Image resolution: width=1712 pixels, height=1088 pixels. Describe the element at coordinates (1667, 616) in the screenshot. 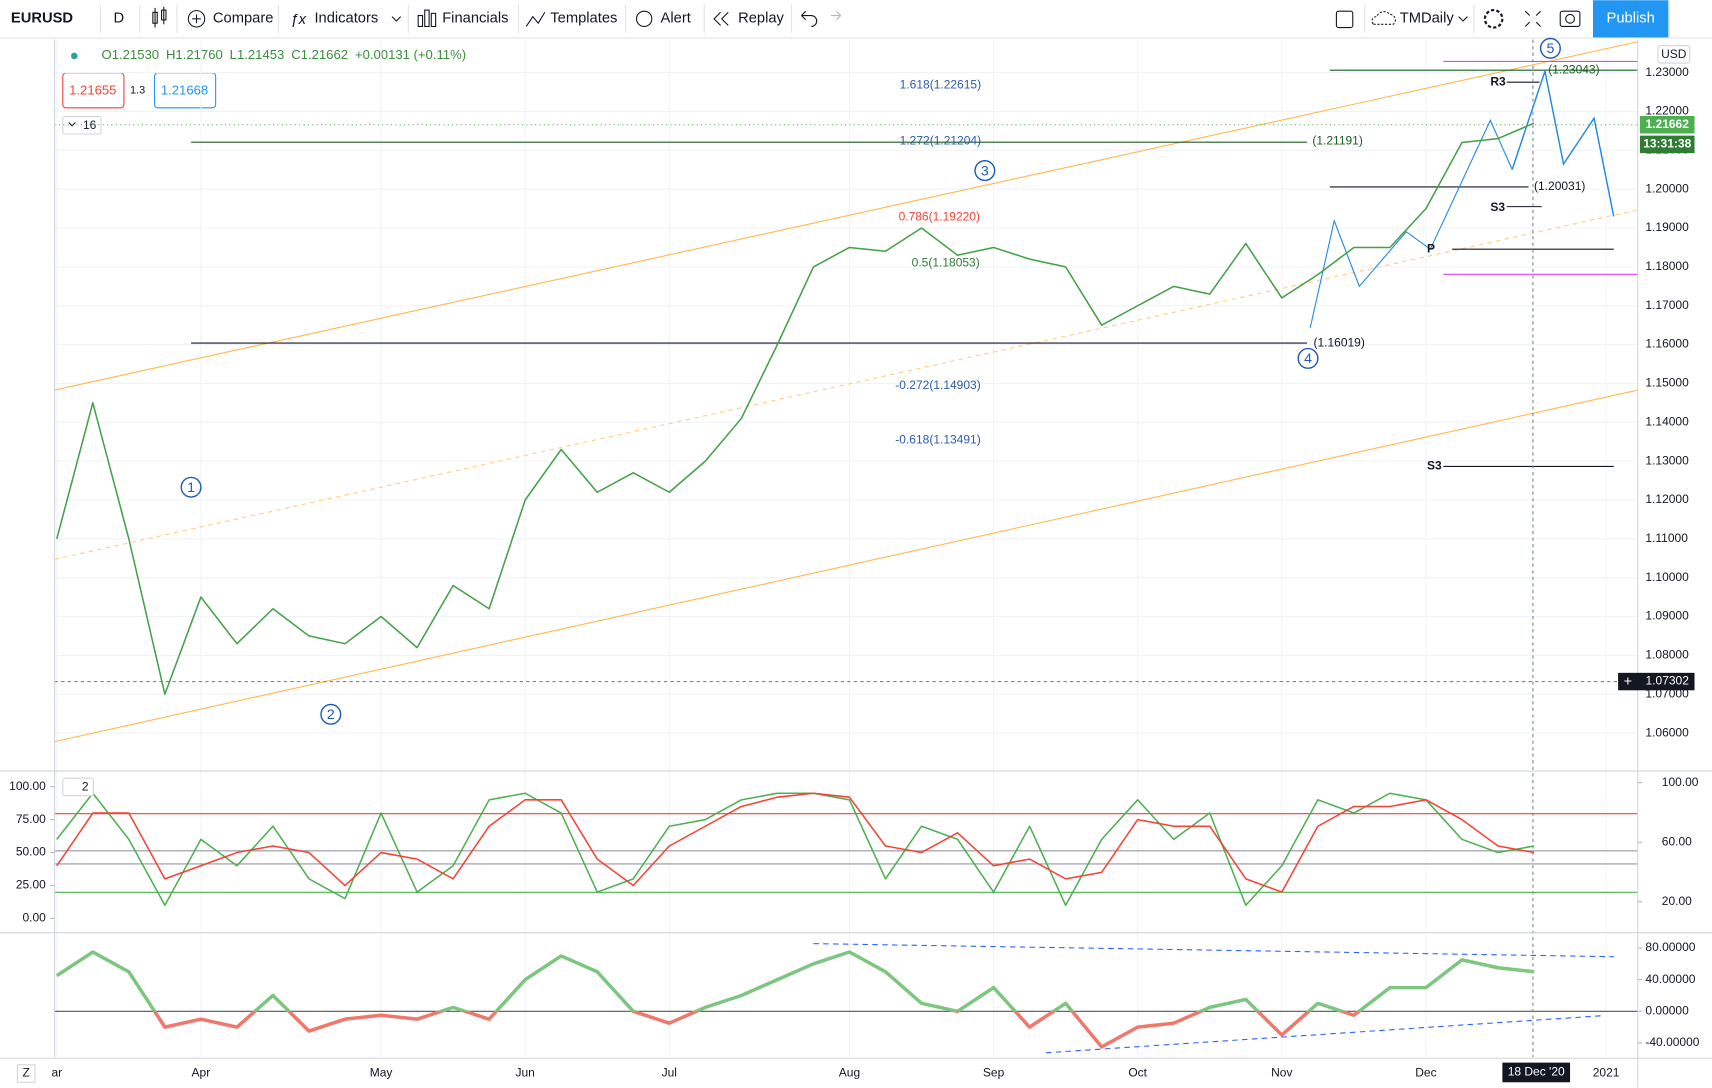

I see `y-tick-label: 1.09000` at that location.